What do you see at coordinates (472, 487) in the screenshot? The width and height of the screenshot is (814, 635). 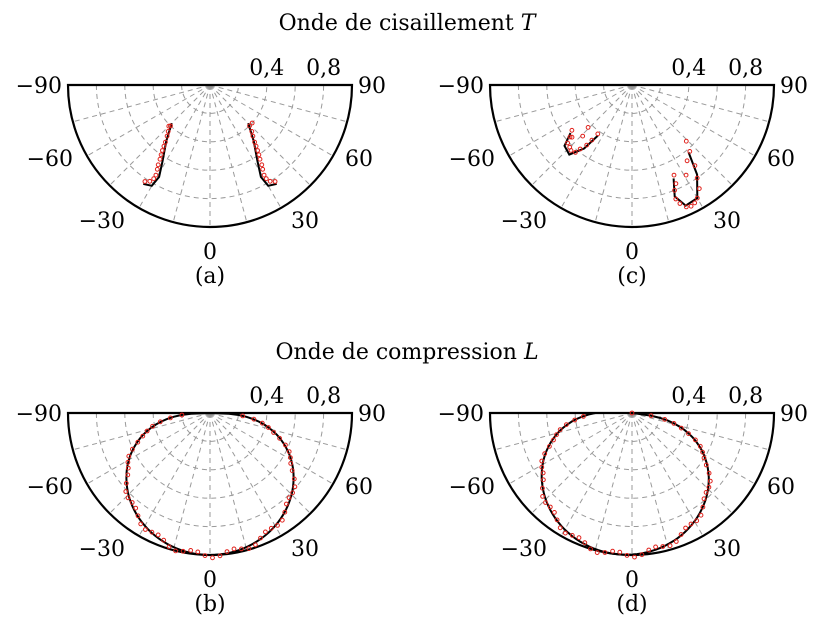 I see `angle-tick-label: −60` at bounding box center [472, 487].